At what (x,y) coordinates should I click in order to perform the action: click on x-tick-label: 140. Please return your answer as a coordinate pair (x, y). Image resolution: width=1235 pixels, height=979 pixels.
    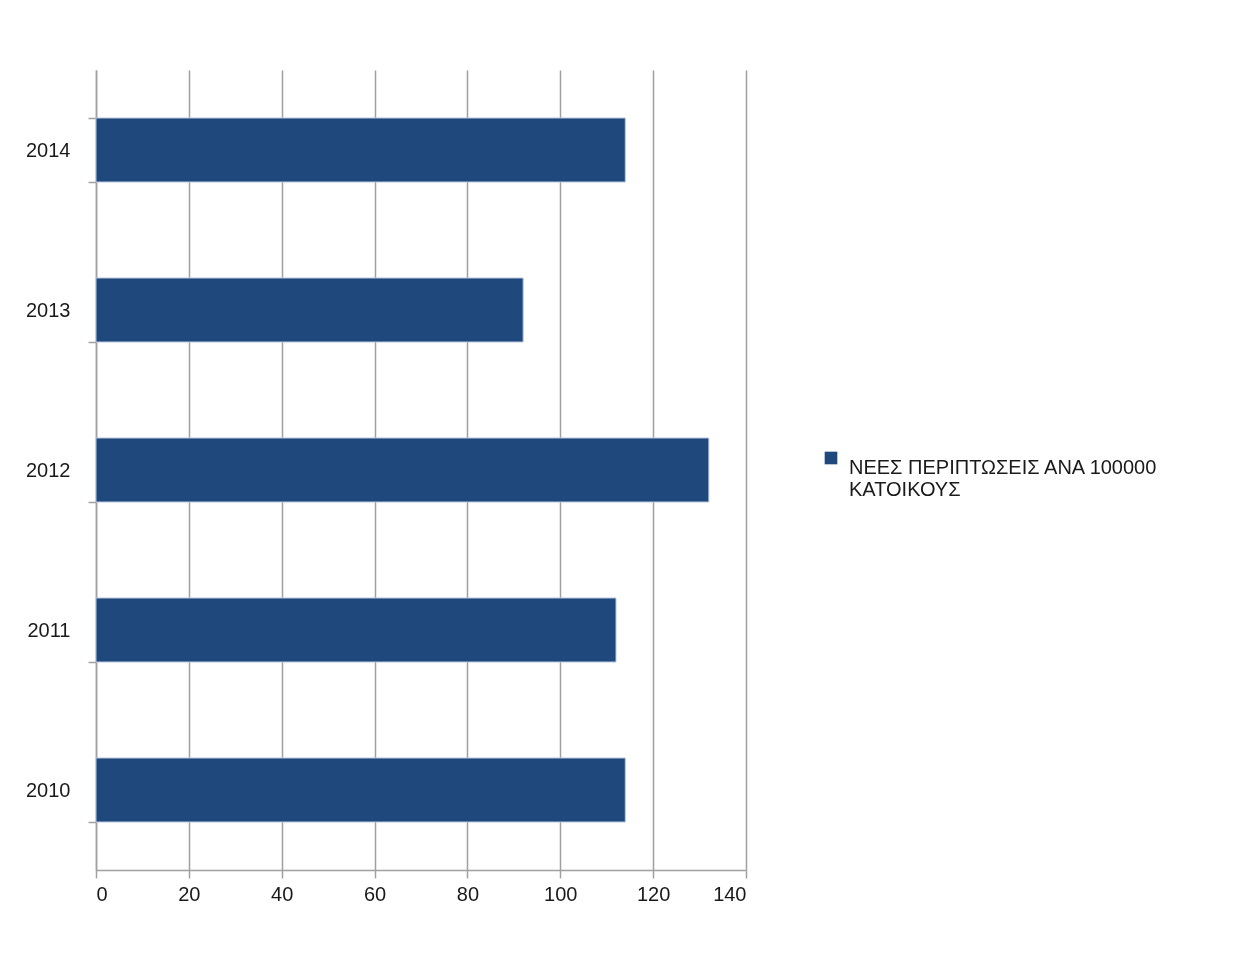
    Looking at the image, I should click on (730, 893).